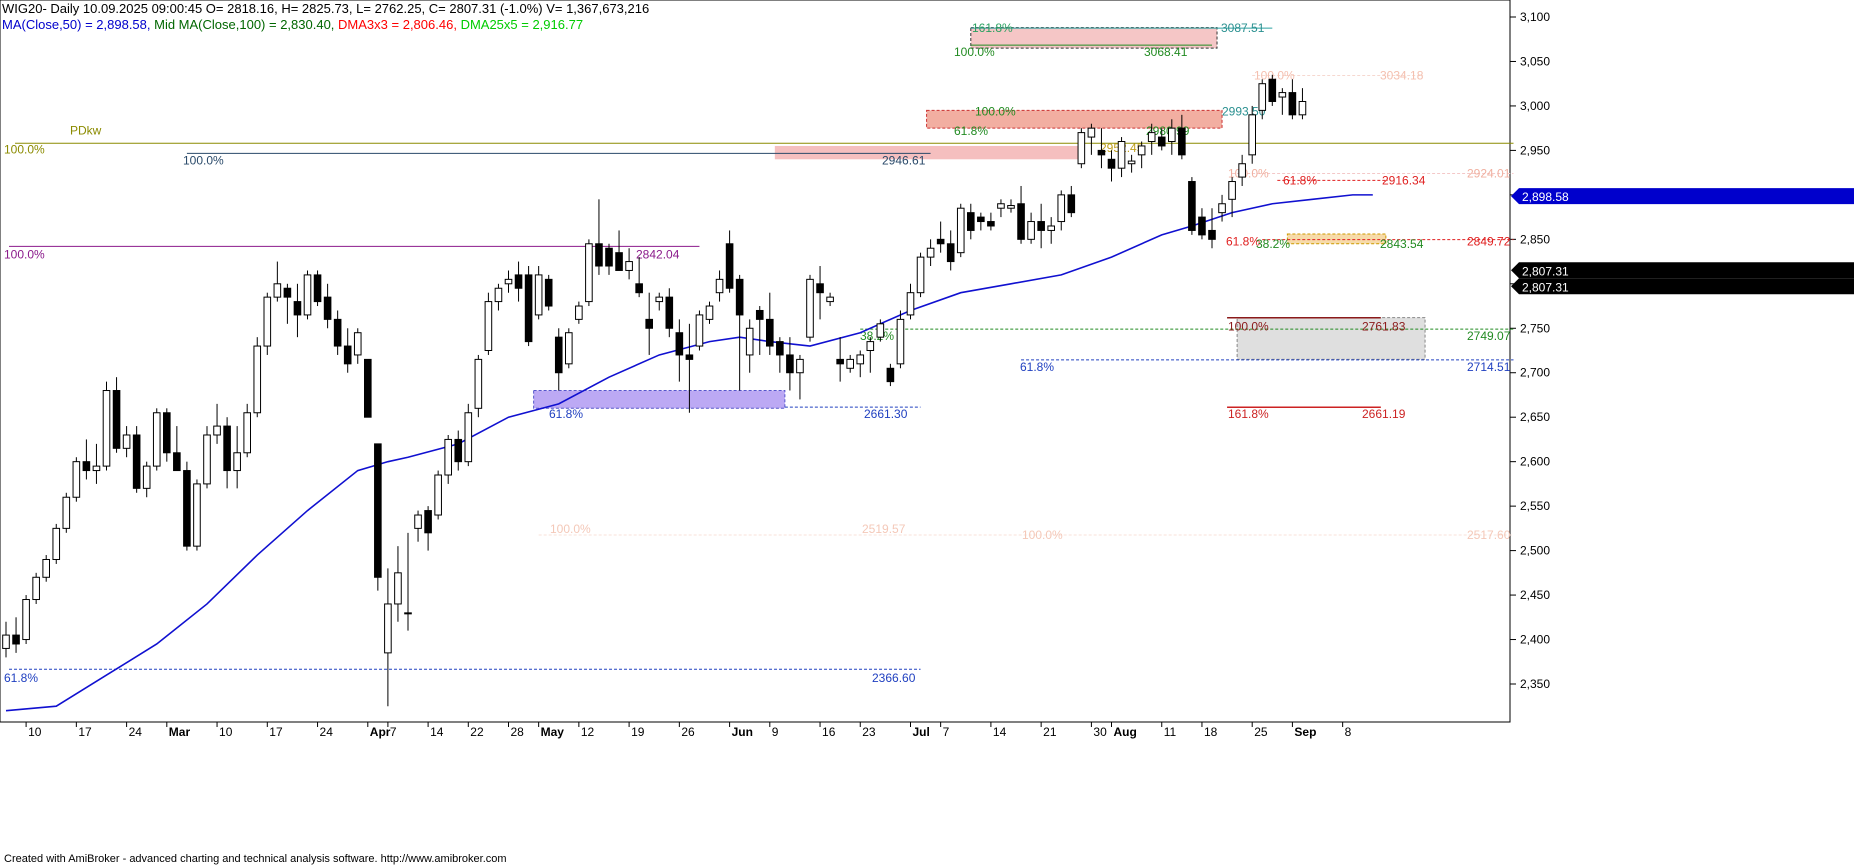 The image size is (1854, 868). I want to click on level-2661b-pct: 161.8%, so click(1248, 414).